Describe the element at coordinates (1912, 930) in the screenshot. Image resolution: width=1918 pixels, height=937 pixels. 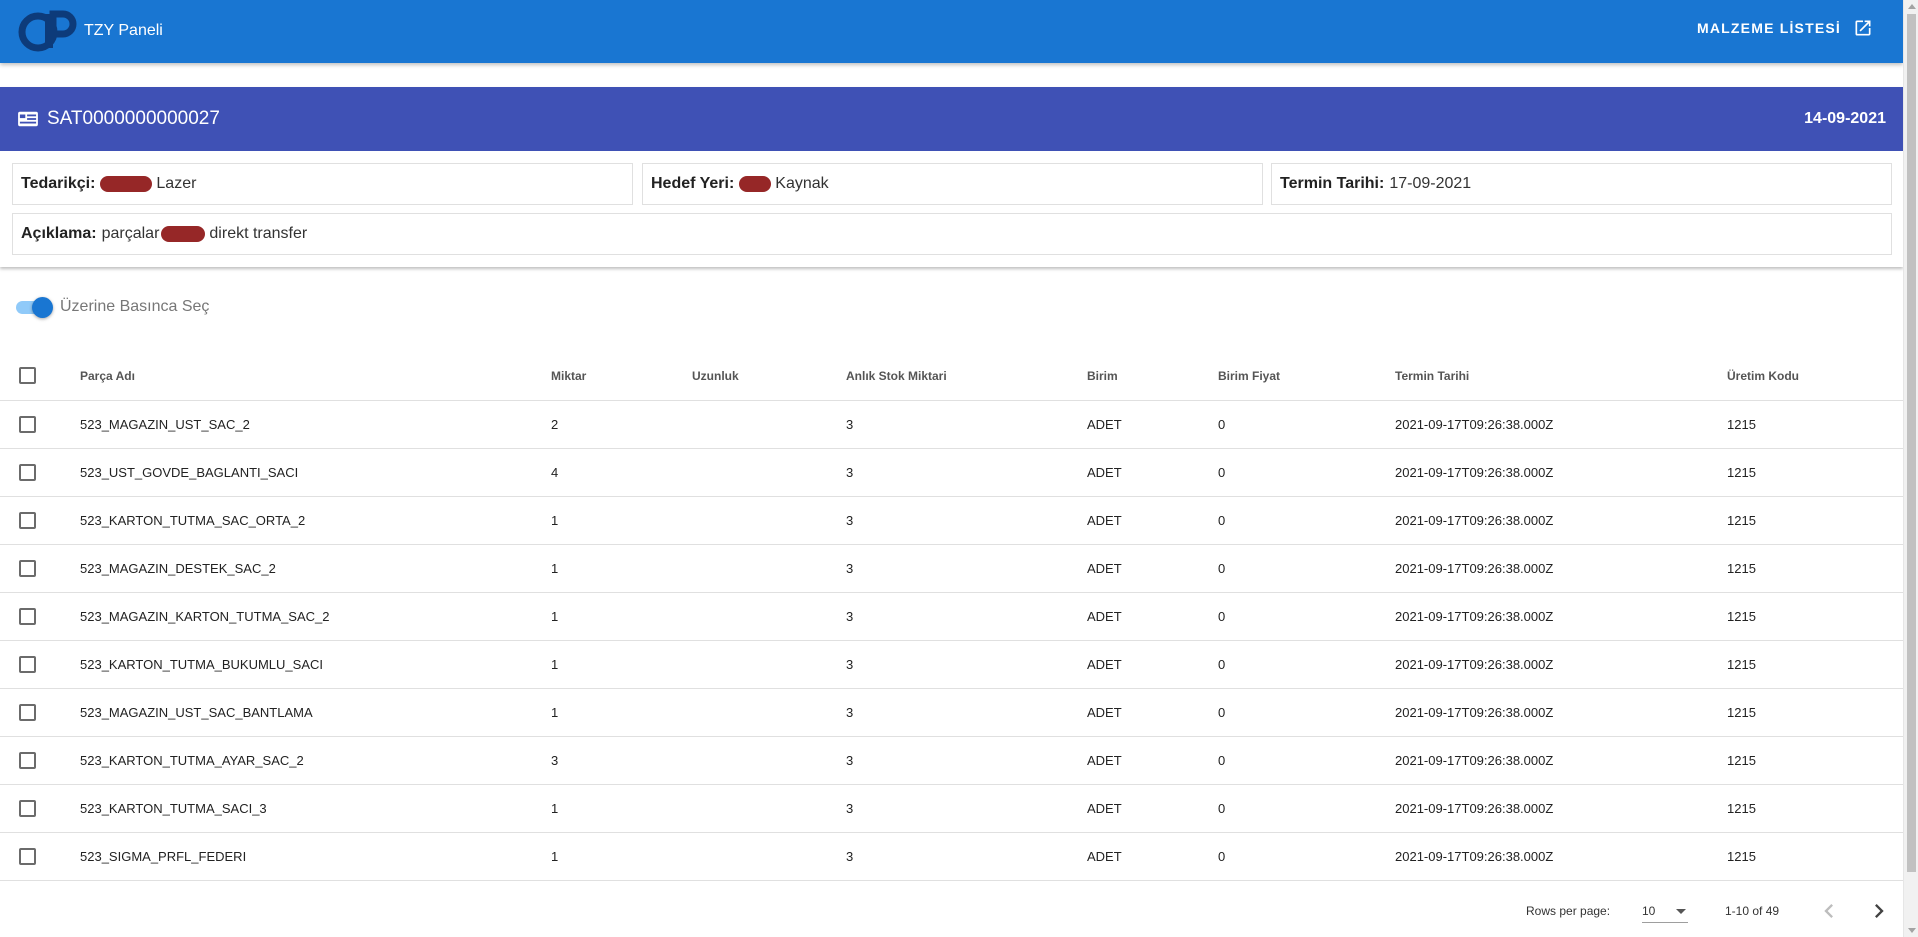
I see `scroll-down-arrow-icon` at that location.